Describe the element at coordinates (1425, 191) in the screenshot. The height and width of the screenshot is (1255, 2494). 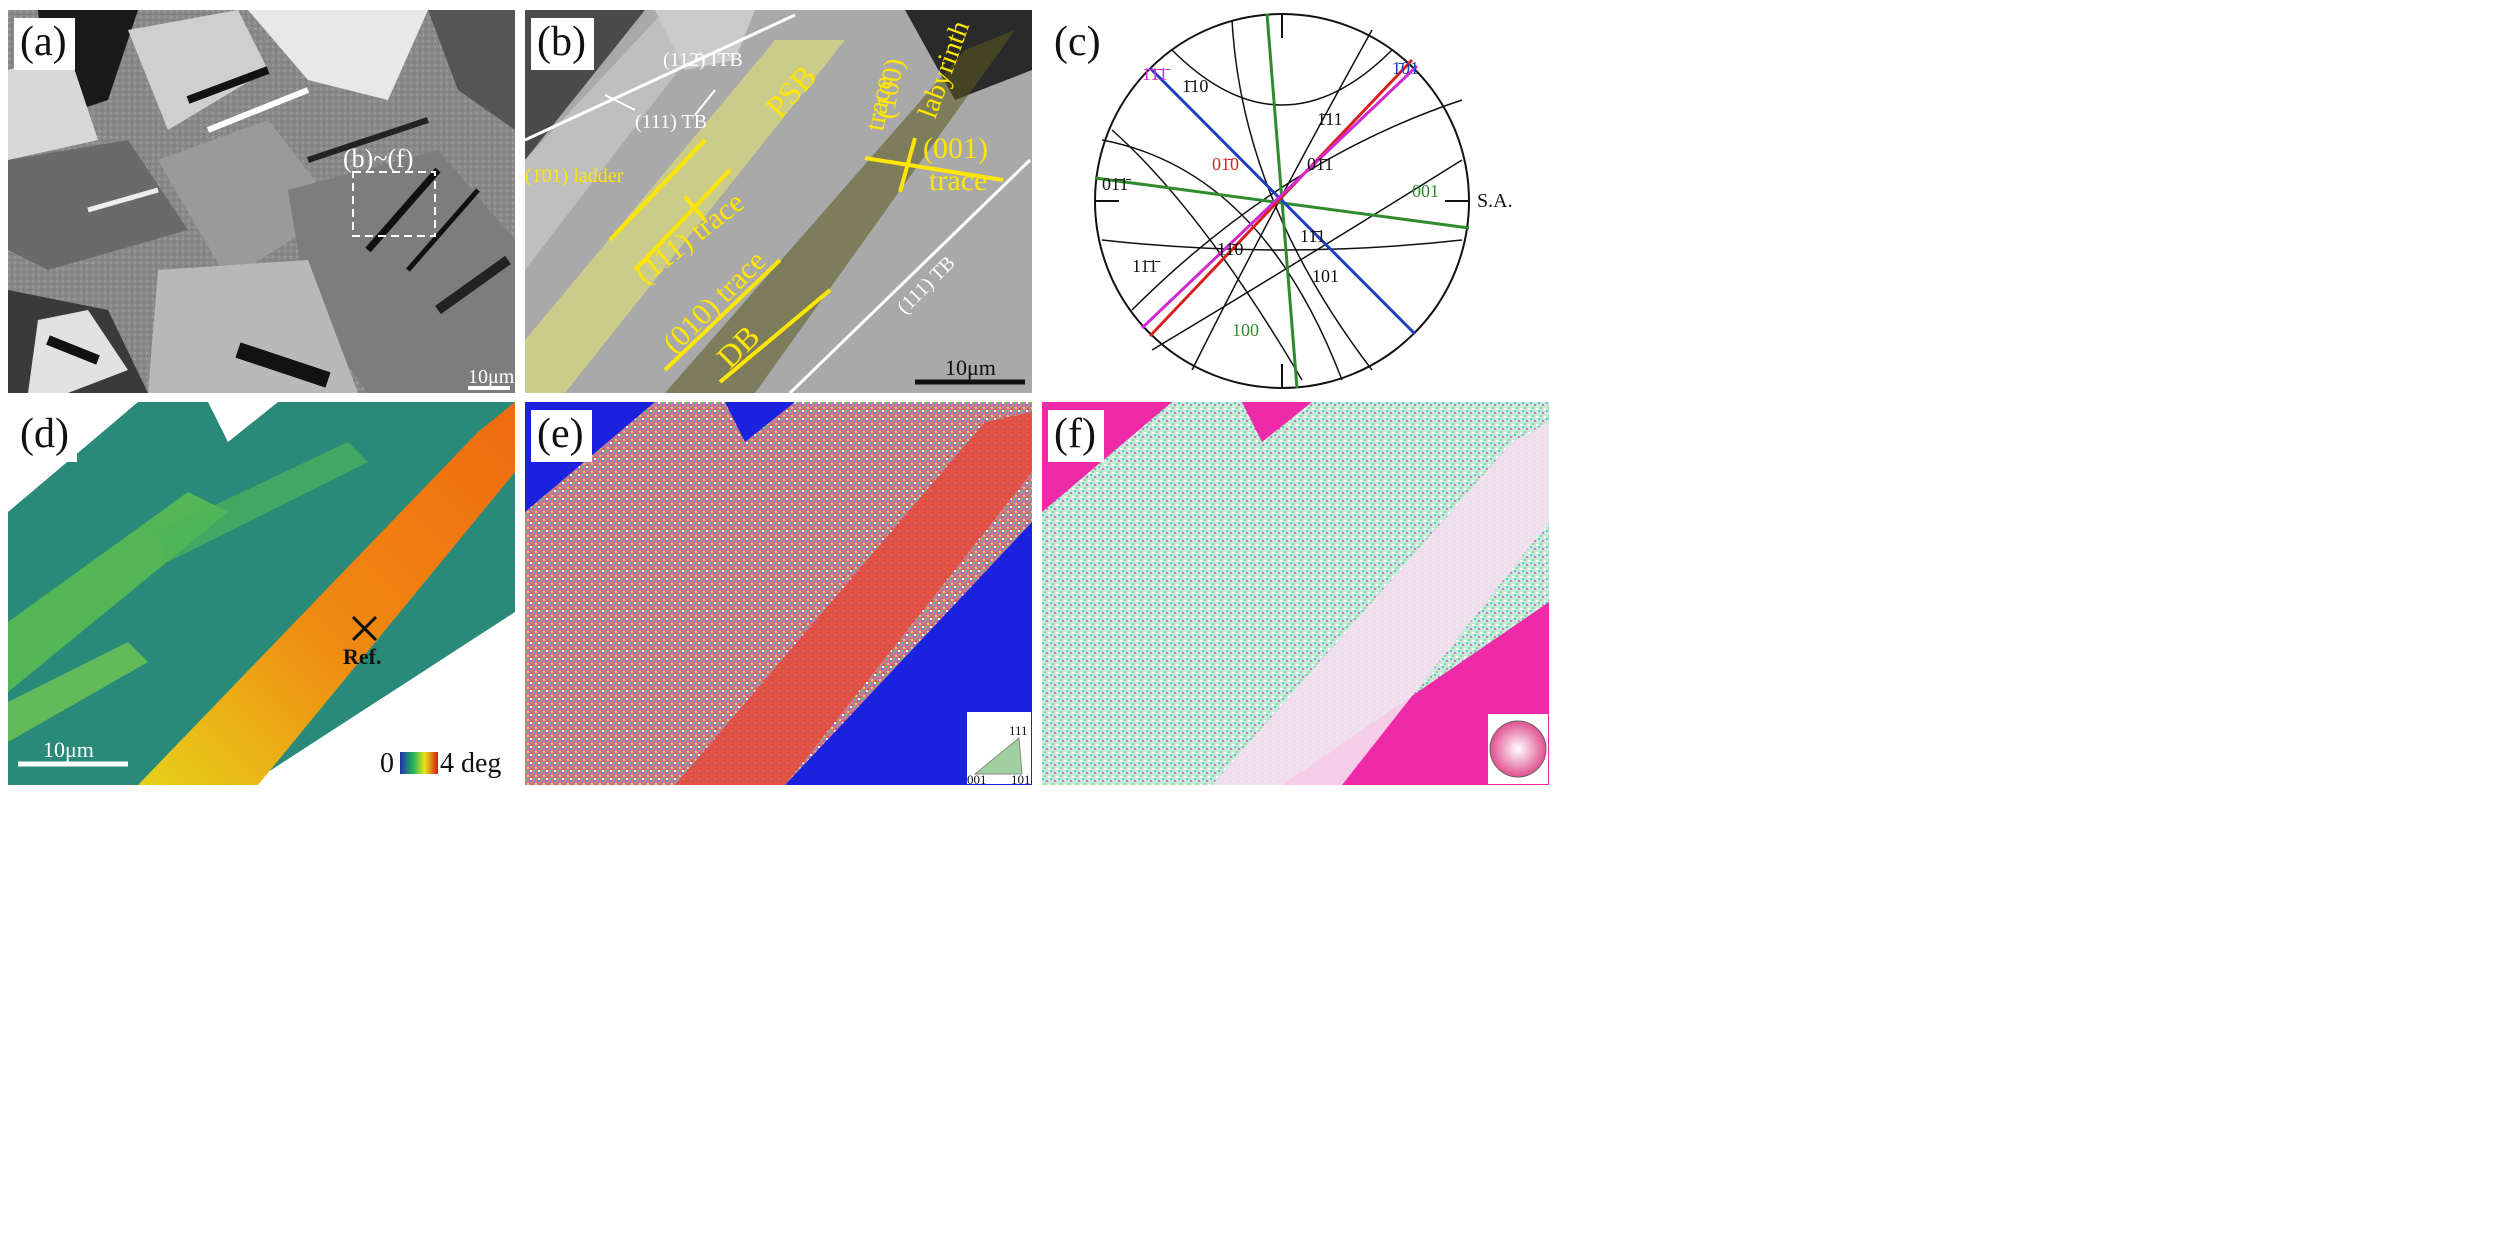
I see `pole-001: 001` at that location.